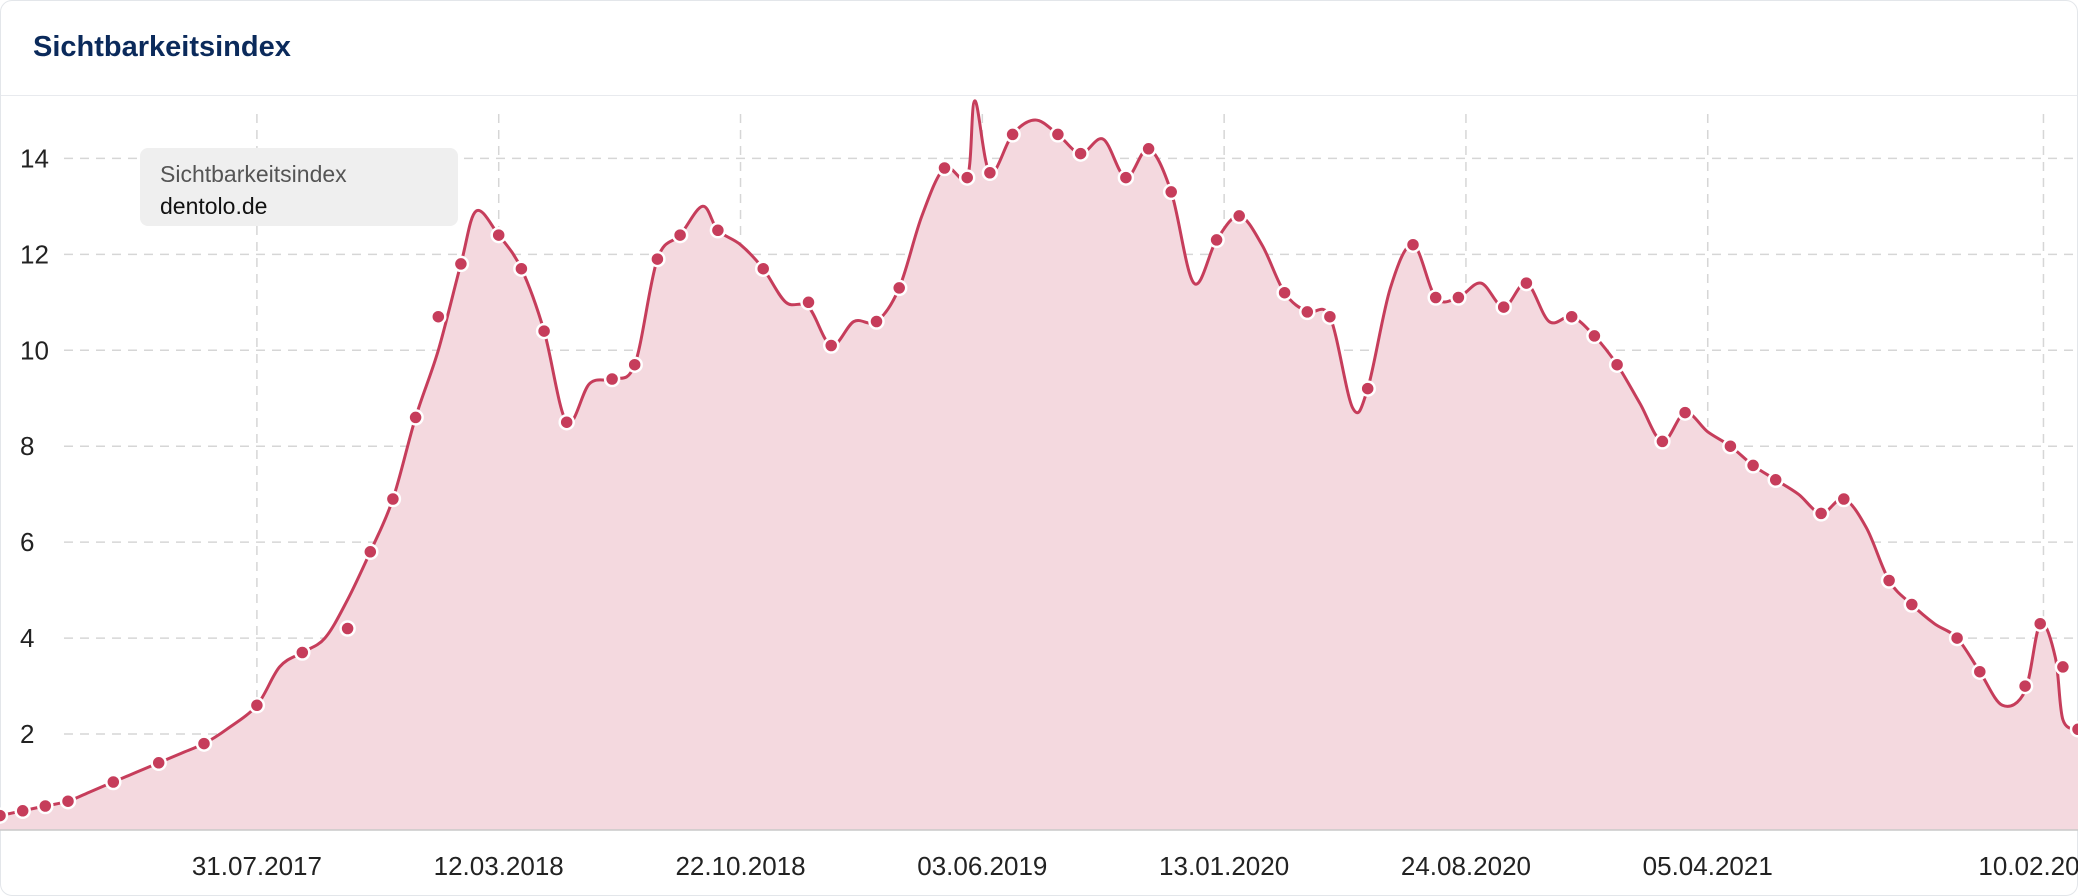 The image size is (2078, 896). What do you see at coordinates (162, 47) in the screenshot?
I see `widget-title: Sichtbarkeitsindex` at bounding box center [162, 47].